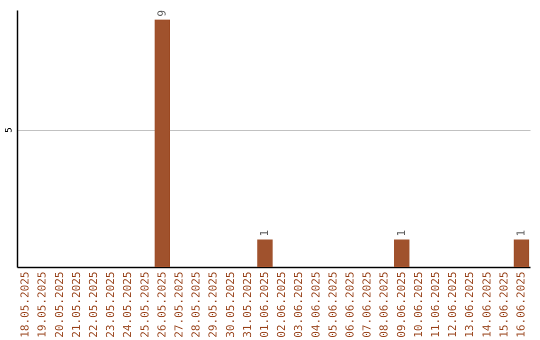 Image resolution: width=540 pixels, height=340 pixels. Describe the element at coordinates (230, 305) in the screenshot. I see `x-tick-label: 30.05.2025` at that location.